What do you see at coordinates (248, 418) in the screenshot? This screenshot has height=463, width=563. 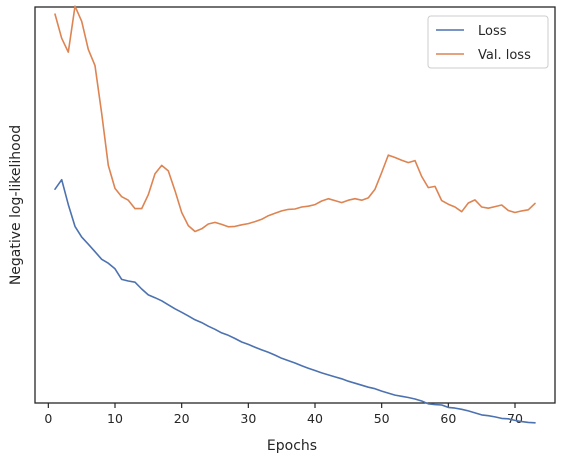 I see `x-tick-label: 30` at bounding box center [248, 418].